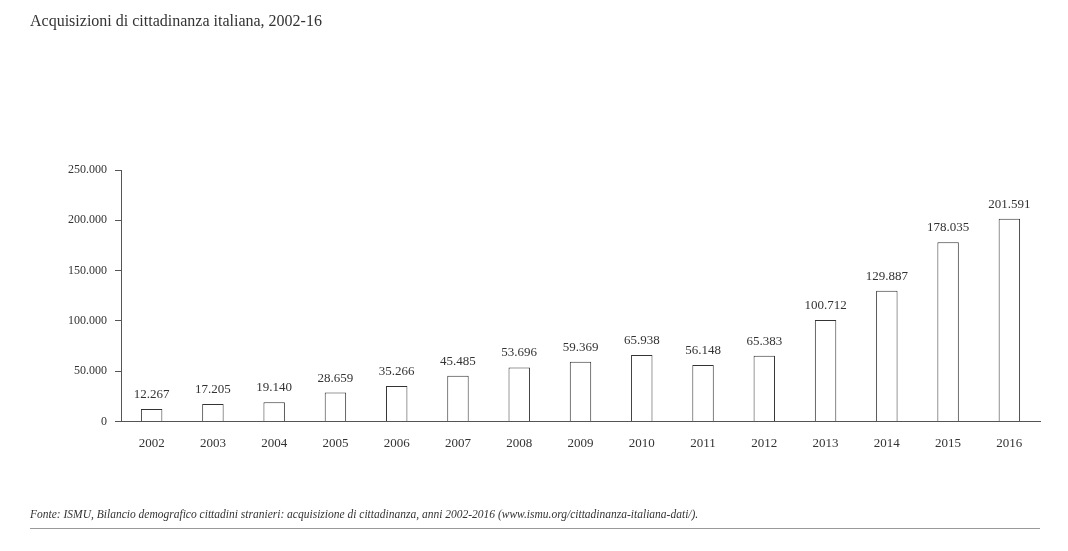  I want to click on data-label: 129.887, so click(887, 275).